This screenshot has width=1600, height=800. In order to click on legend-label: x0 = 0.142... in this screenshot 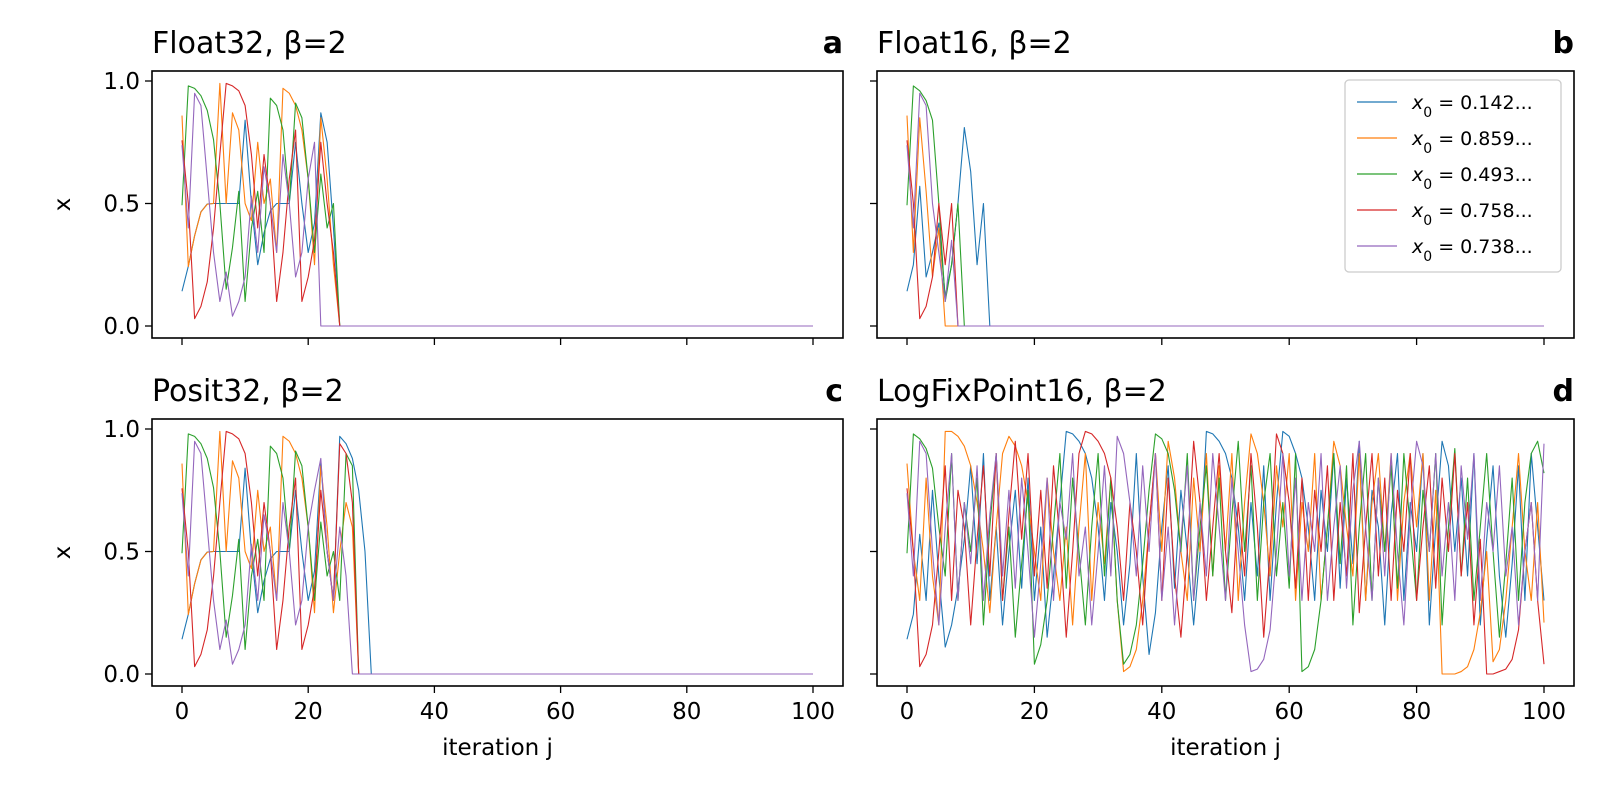, I will do `click(1472, 106)`.